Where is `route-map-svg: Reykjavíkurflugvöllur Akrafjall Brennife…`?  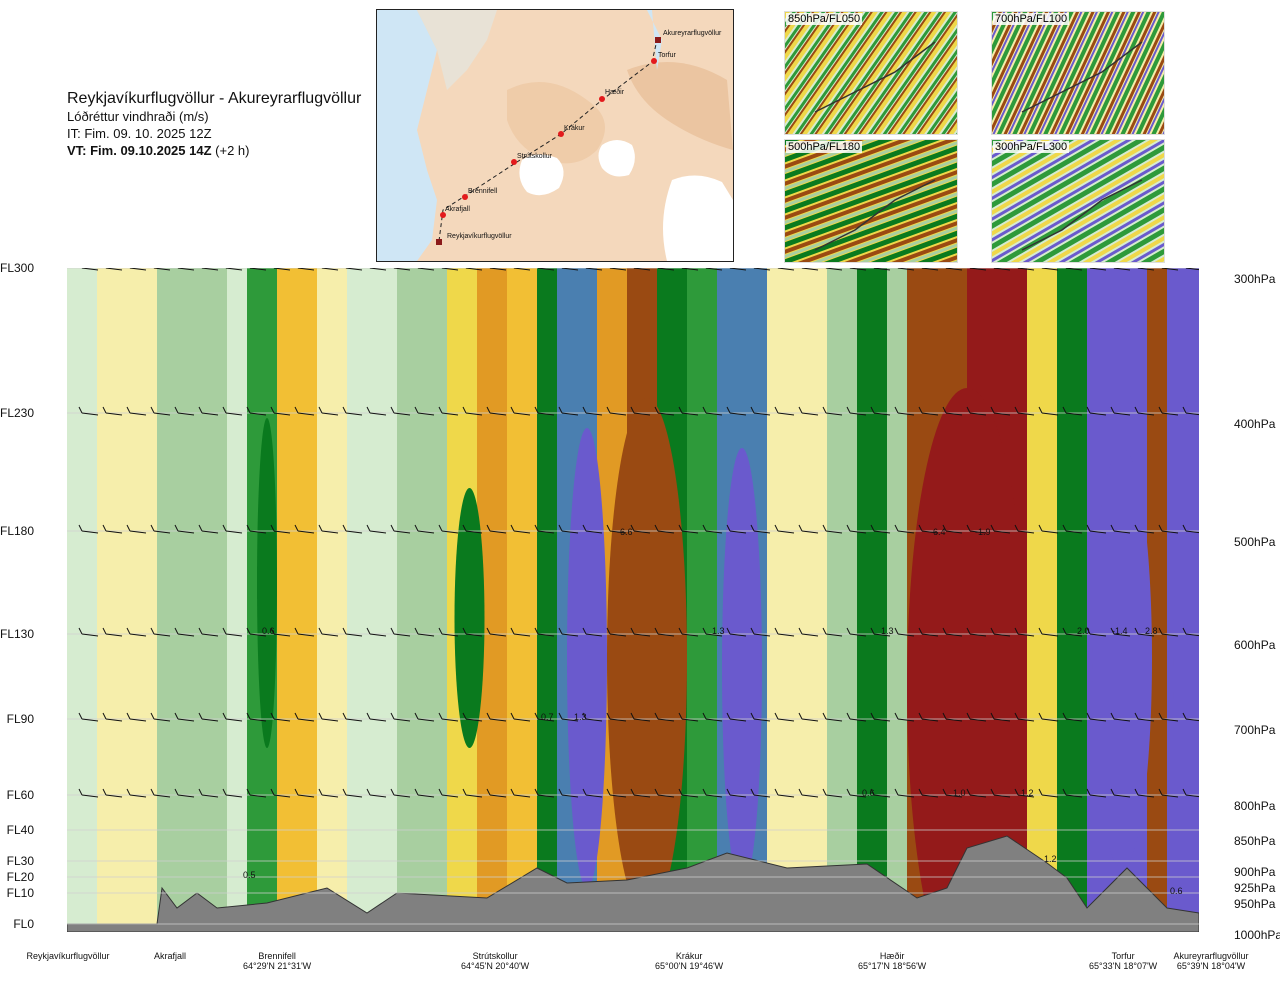
route-map-svg: Reykjavíkurflugvöllur Akrafjall Brennife… is located at coordinates (555, 135).